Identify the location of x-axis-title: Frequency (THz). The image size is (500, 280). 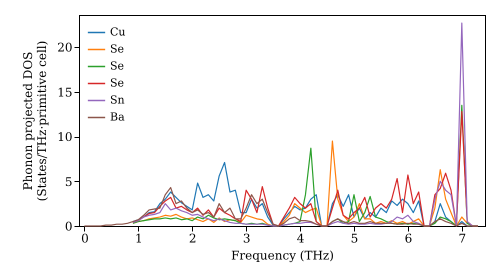
(282, 255).